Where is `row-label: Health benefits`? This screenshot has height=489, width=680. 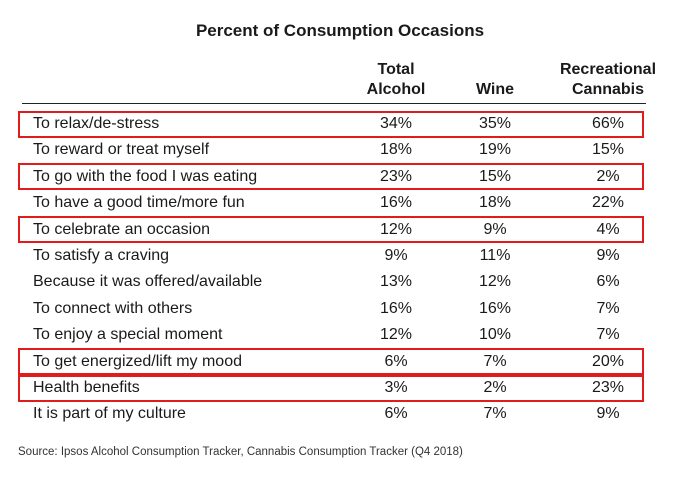
row-label: Health benefits is located at coordinates (86, 387).